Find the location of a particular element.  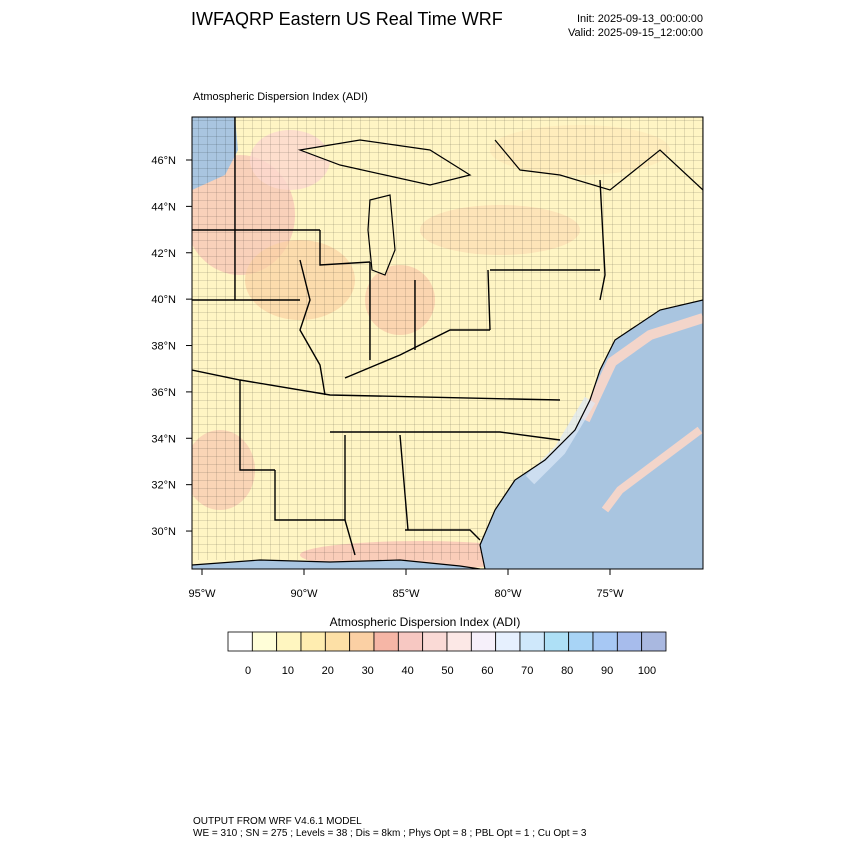

state-line-ok-ar is located at coordinates (257, 425).